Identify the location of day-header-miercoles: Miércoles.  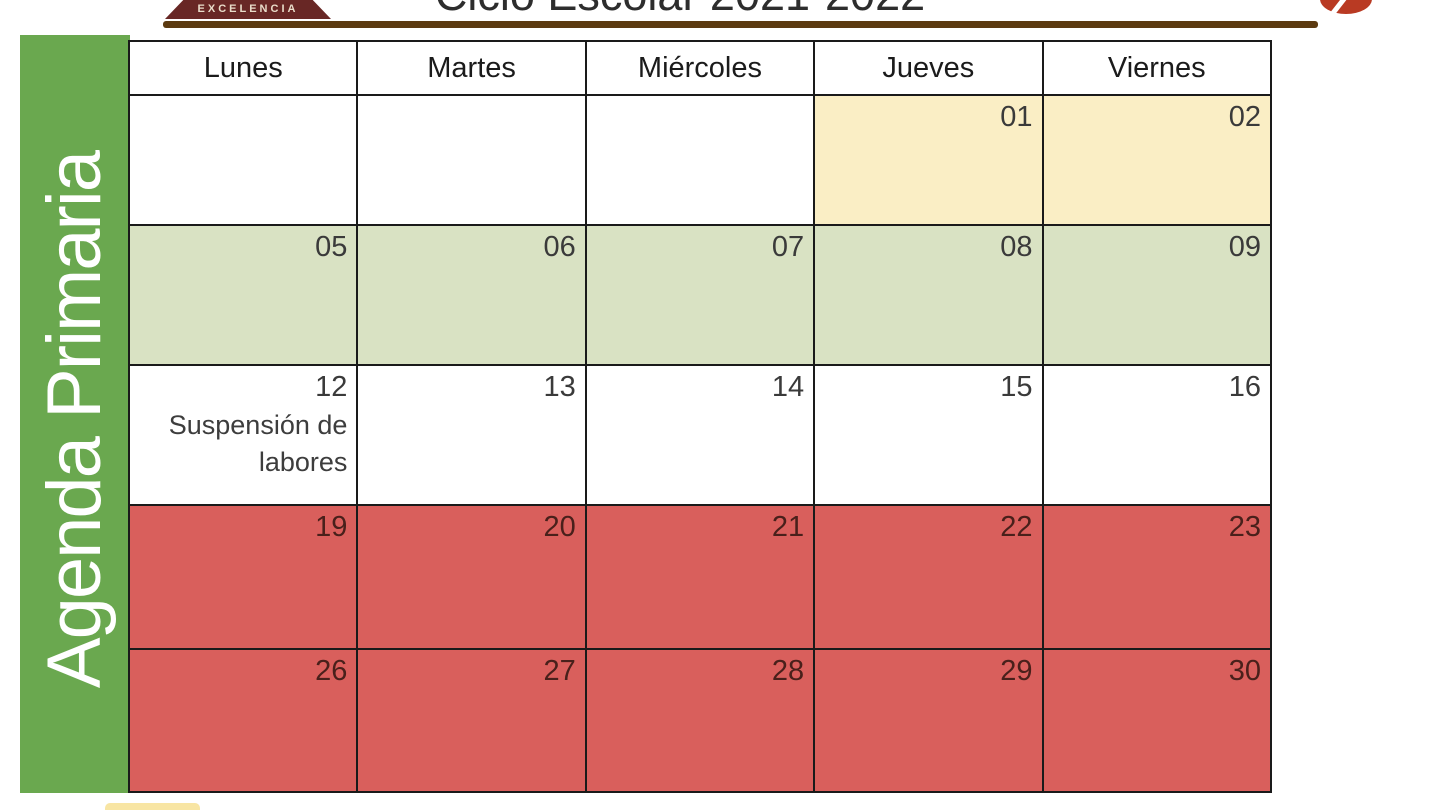
(700, 68).